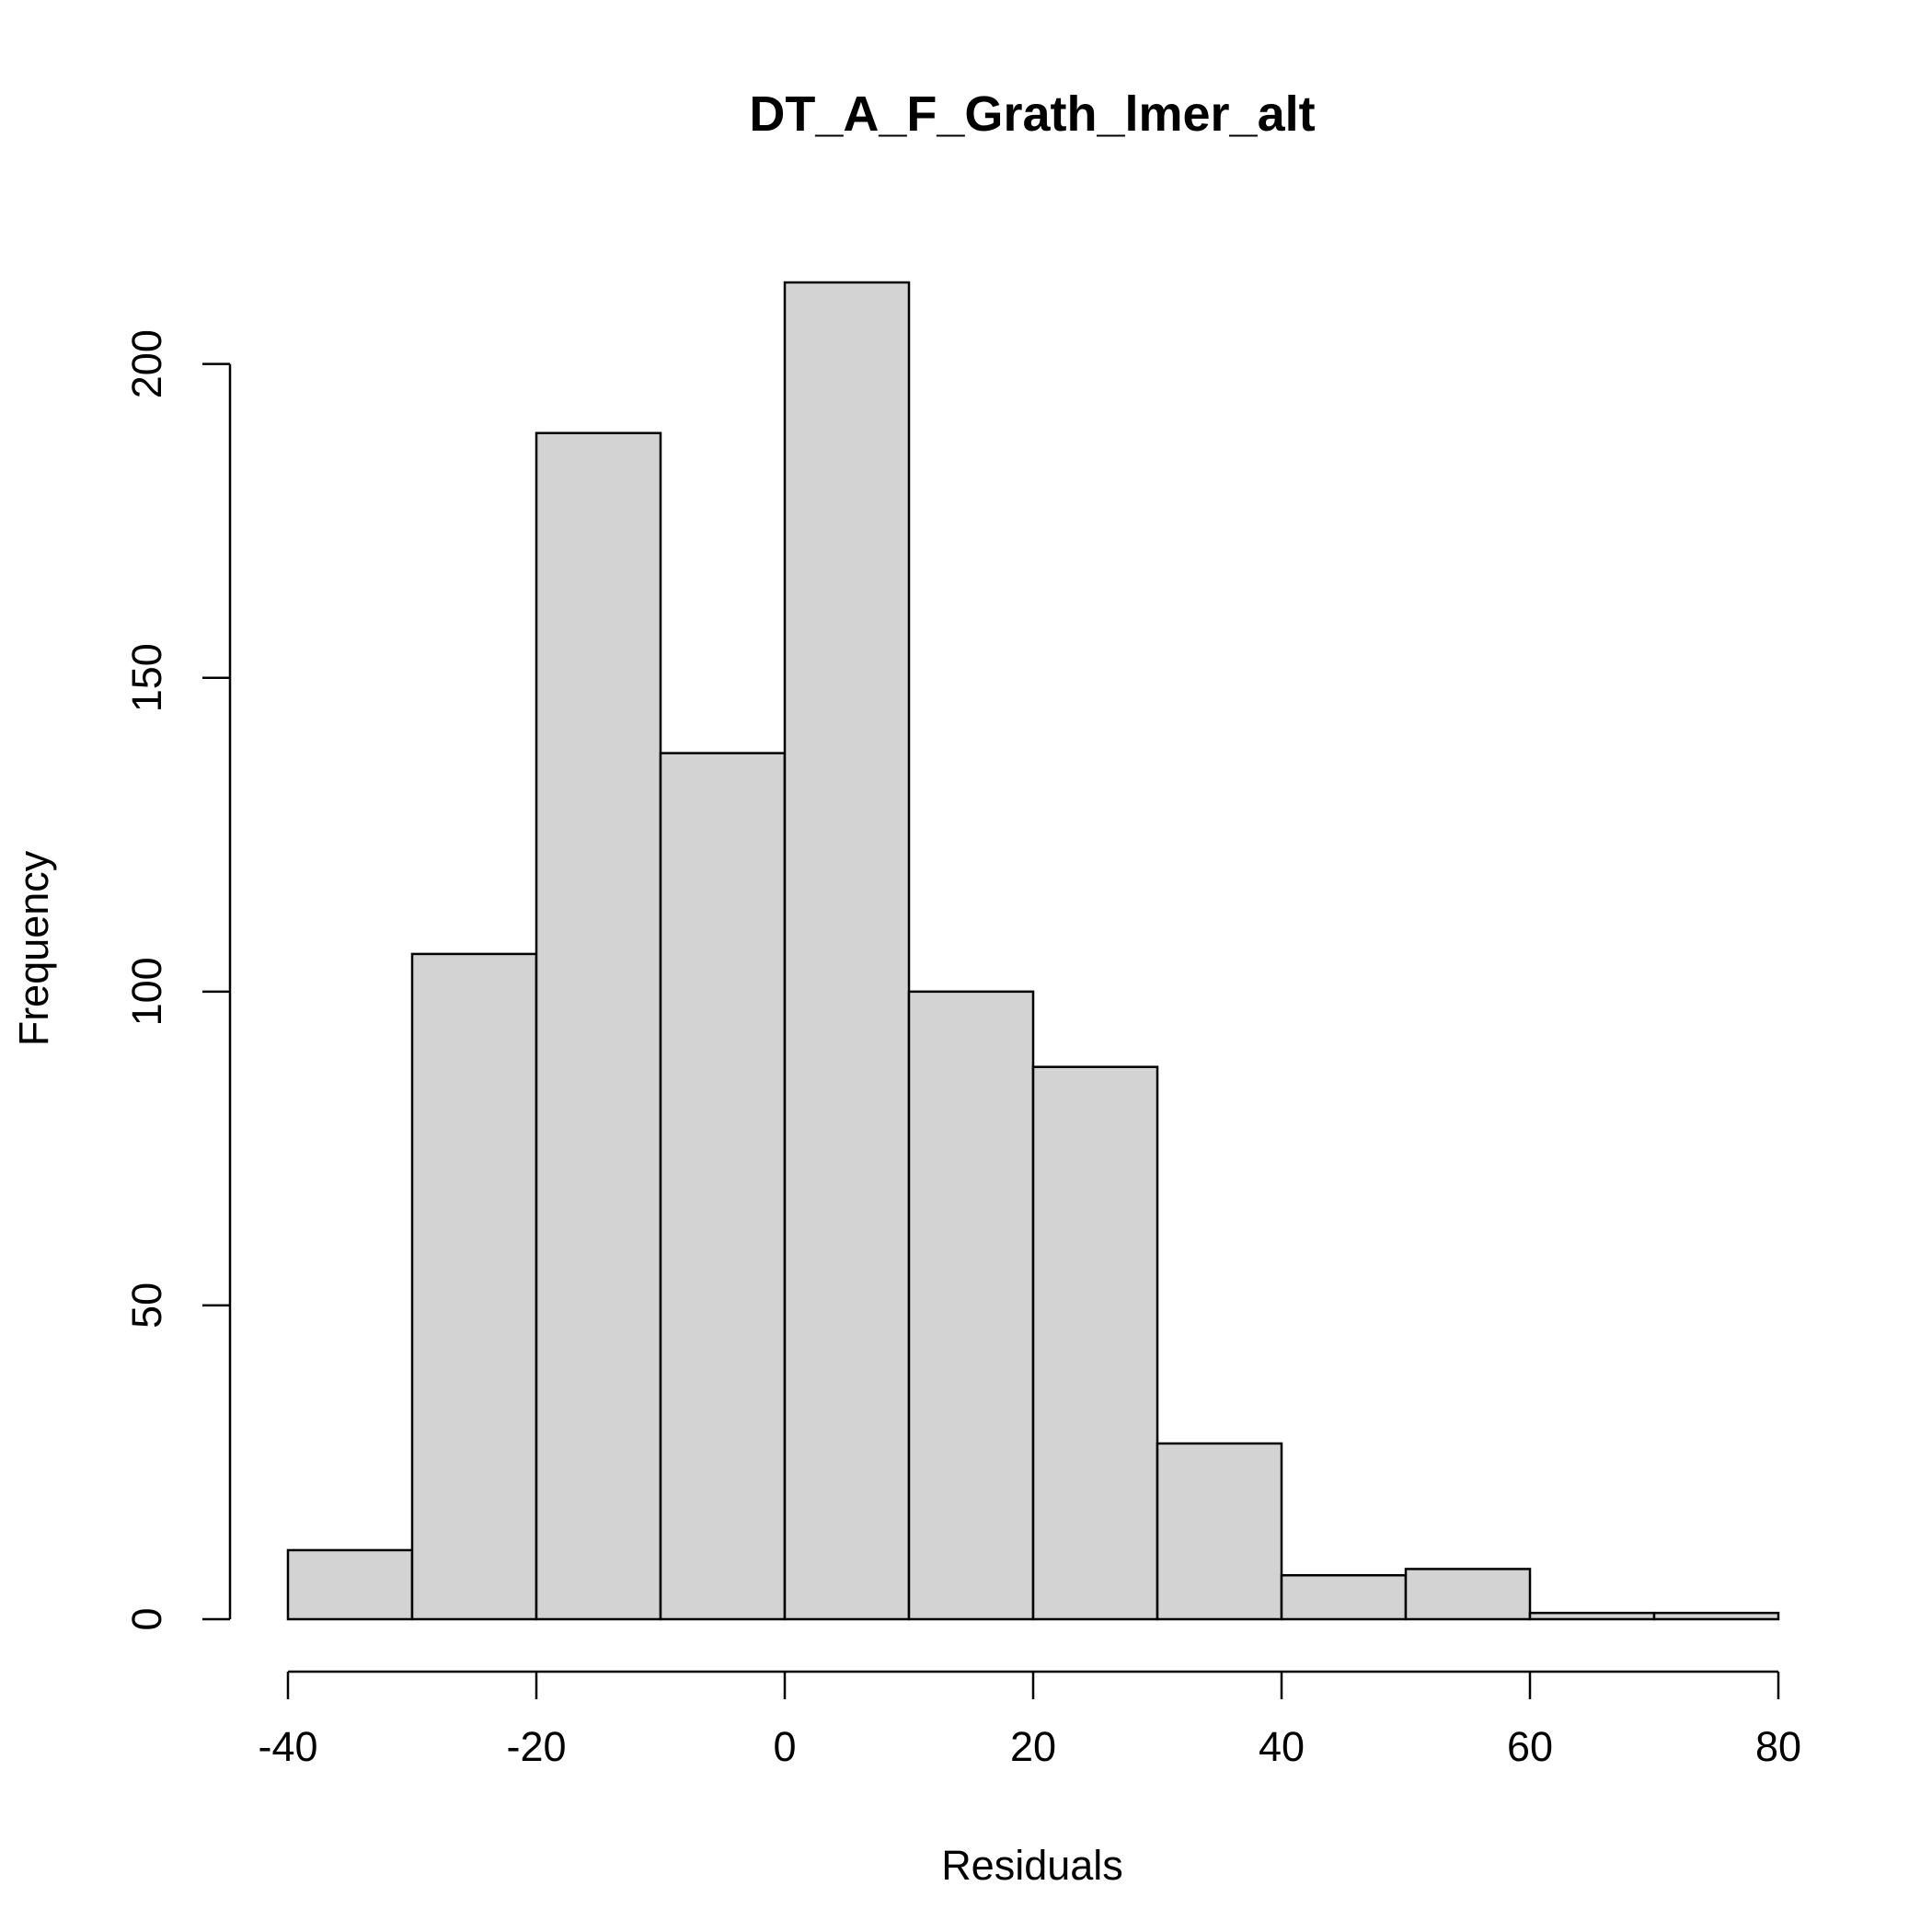 This screenshot has width=1932, height=1932. What do you see at coordinates (146, 991) in the screenshot?
I see `y-tick-label: 100` at bounding box center [146, 991].